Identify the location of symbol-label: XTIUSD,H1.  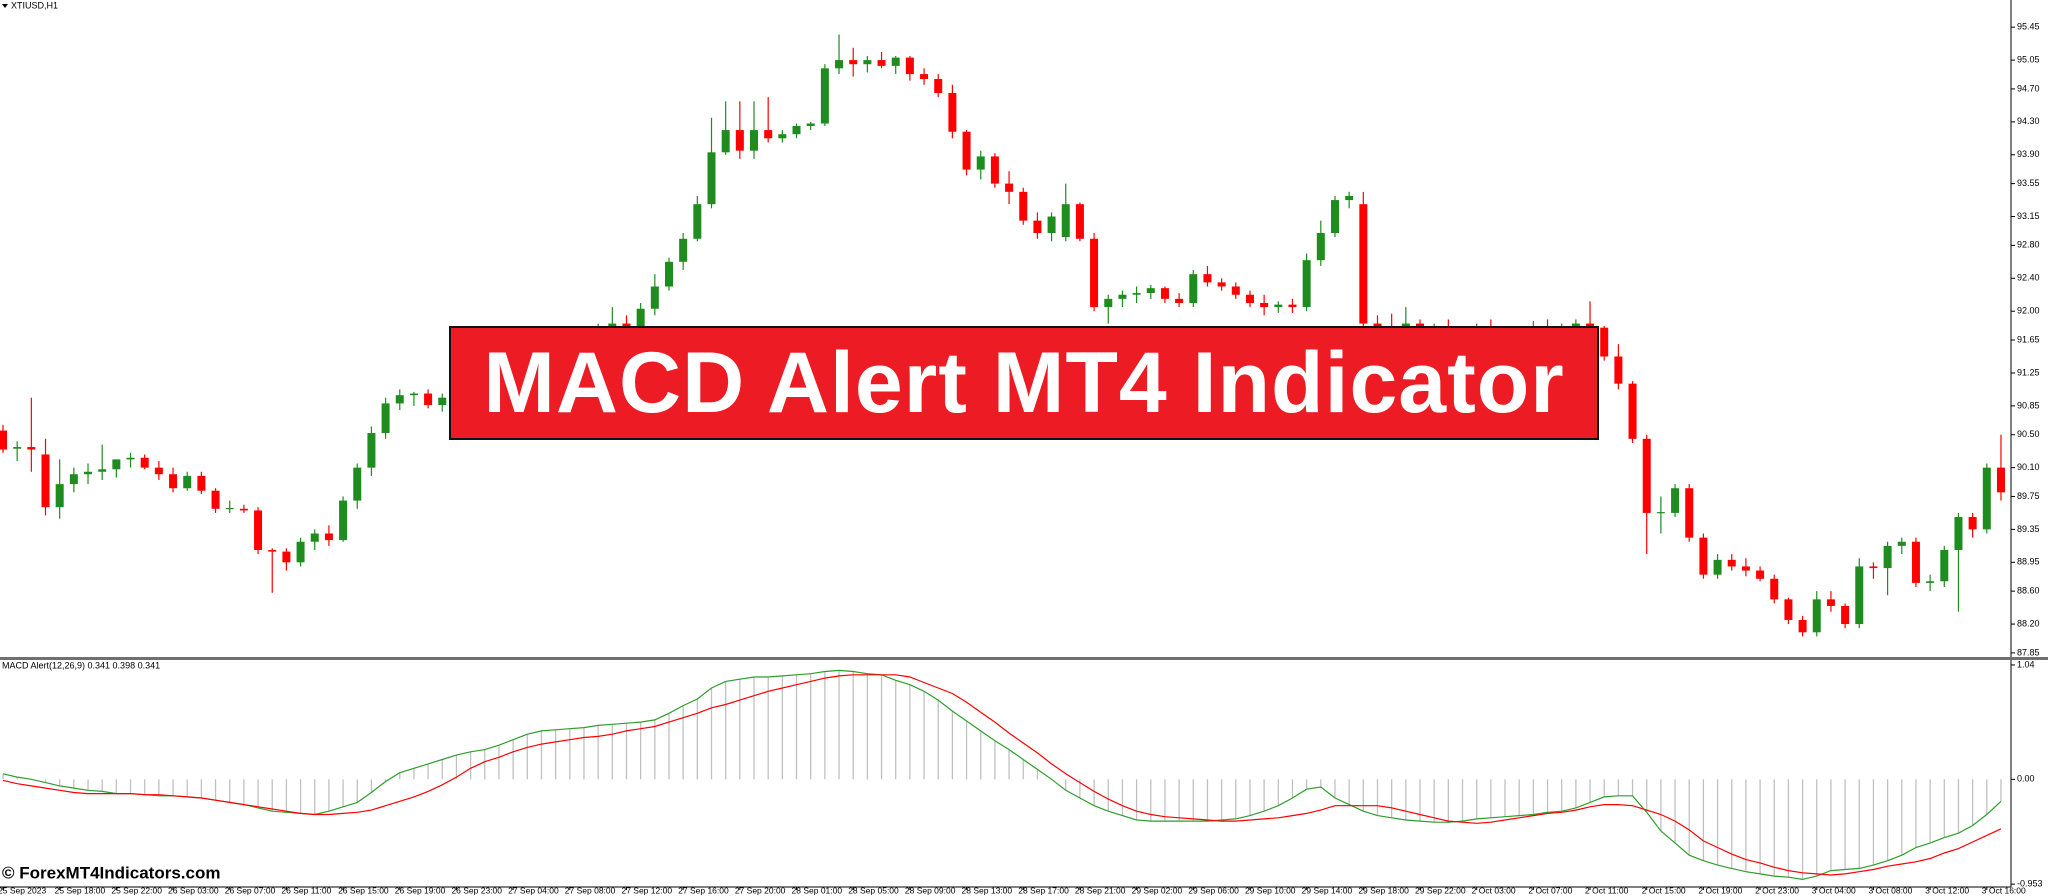
(34, 5).